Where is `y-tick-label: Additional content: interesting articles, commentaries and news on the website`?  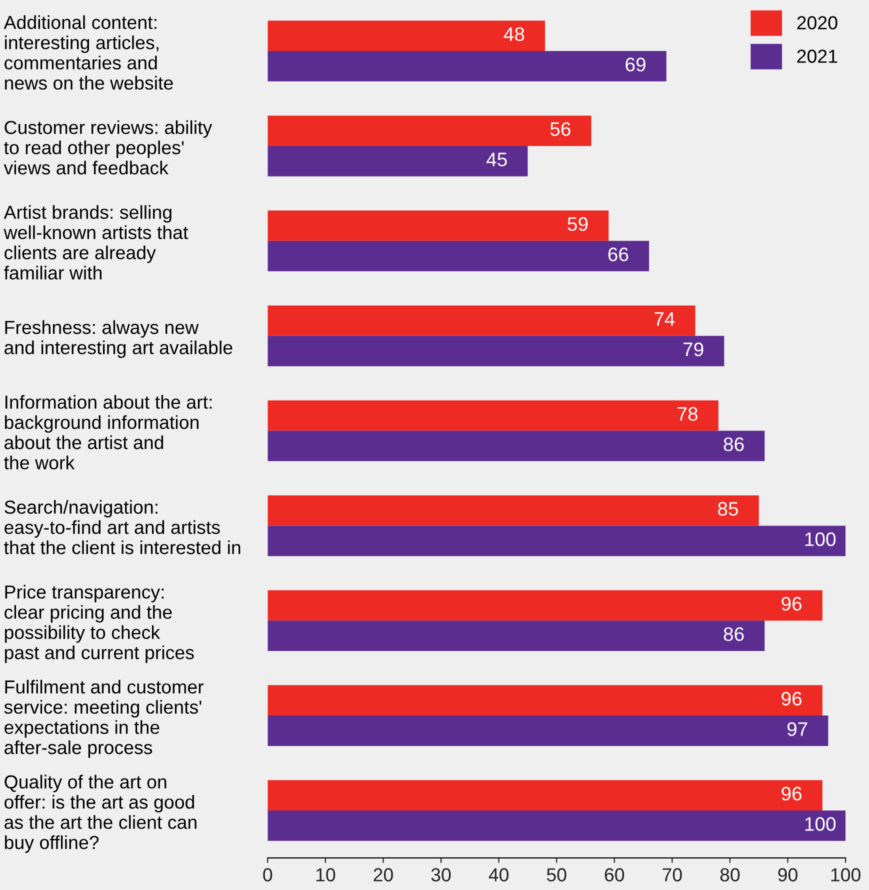 y-tick-label: Additional content: interesting articles, commentaries and news on the website is located at coordinates (88, 52).